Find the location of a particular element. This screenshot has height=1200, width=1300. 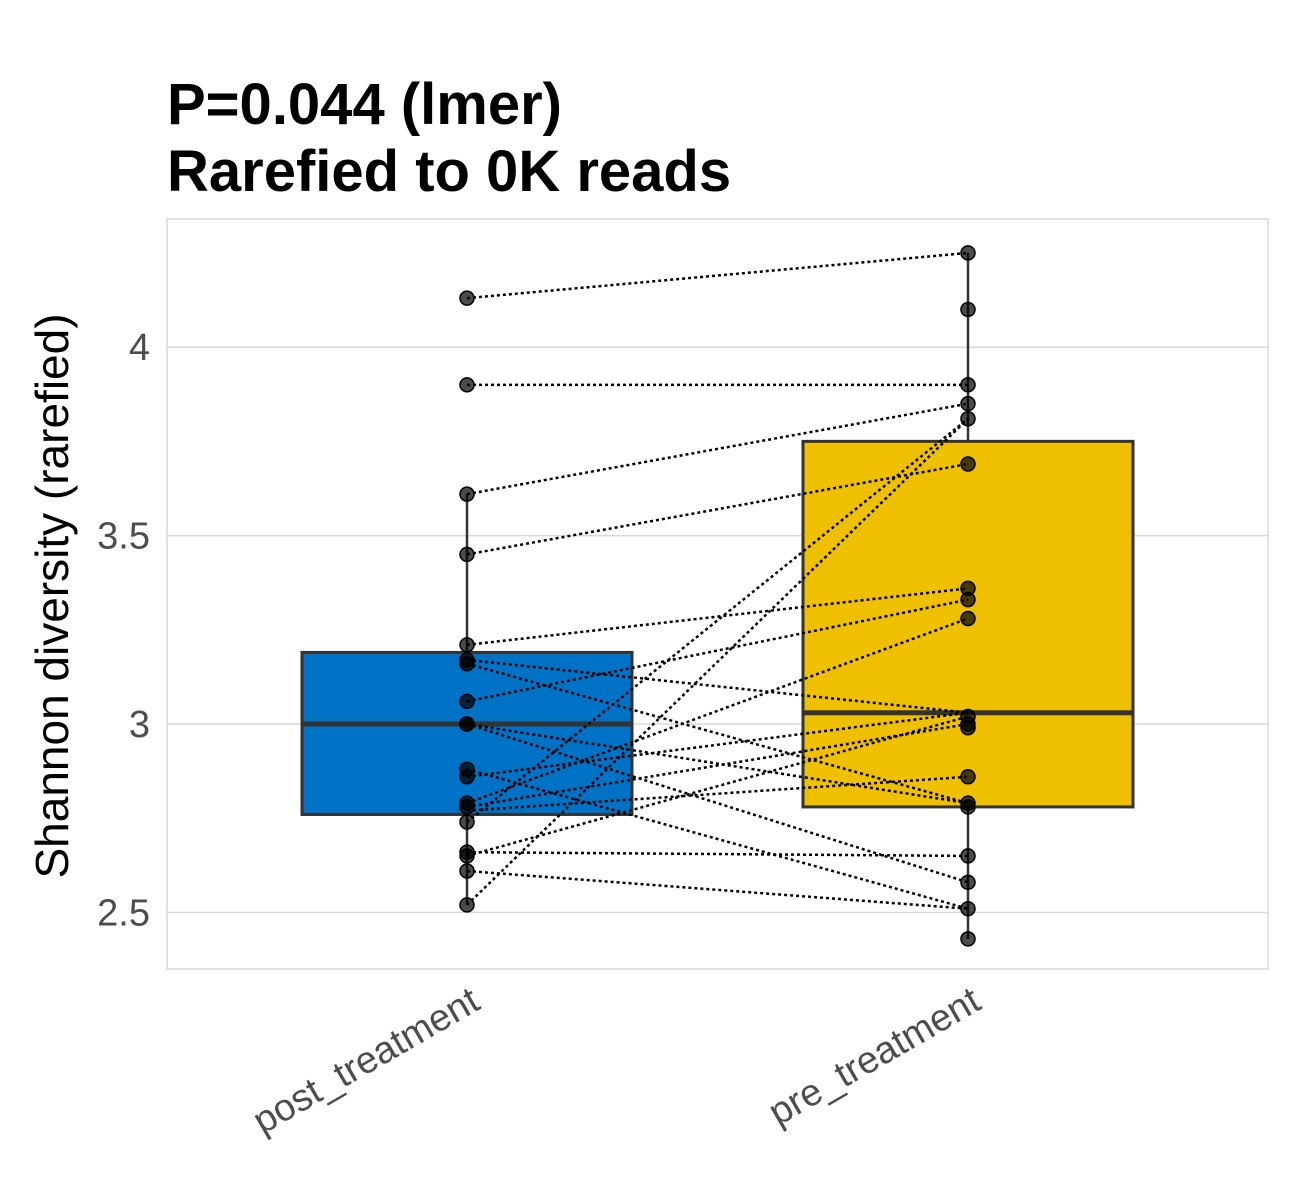

y-axis-title: Shannon diversity (rarefied) is located at coordinates (52, 595).